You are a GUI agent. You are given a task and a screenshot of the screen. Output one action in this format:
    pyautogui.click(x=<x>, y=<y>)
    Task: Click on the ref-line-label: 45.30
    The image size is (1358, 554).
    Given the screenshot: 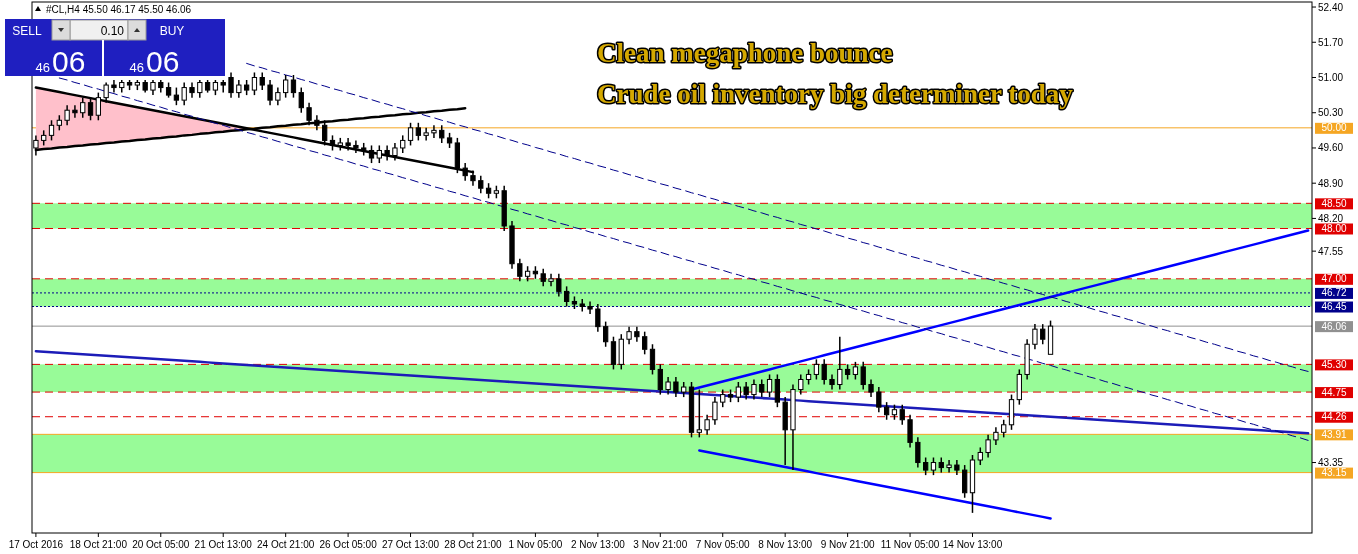 What is the action you would take?
    pyautogui.click(x=1334, y=364)
    